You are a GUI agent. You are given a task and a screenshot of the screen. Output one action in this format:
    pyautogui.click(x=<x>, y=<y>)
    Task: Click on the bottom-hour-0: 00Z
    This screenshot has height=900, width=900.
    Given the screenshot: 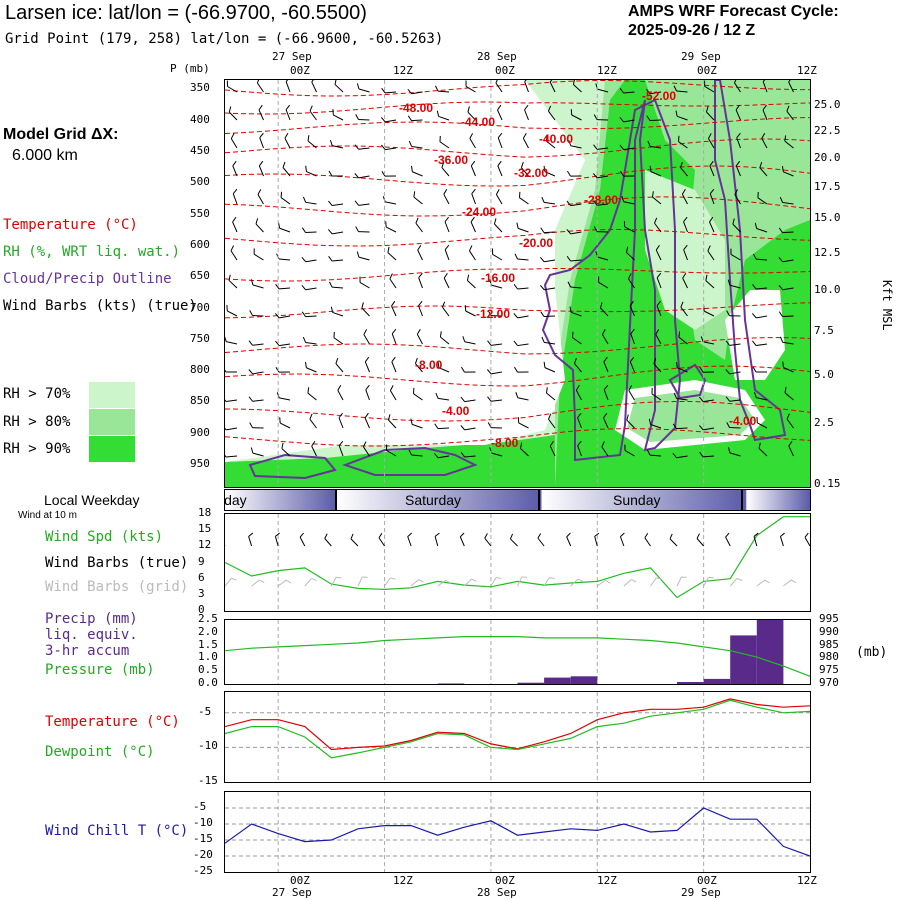 What is the action you would take?
    pyautogui.click(x=300, y=880)
    